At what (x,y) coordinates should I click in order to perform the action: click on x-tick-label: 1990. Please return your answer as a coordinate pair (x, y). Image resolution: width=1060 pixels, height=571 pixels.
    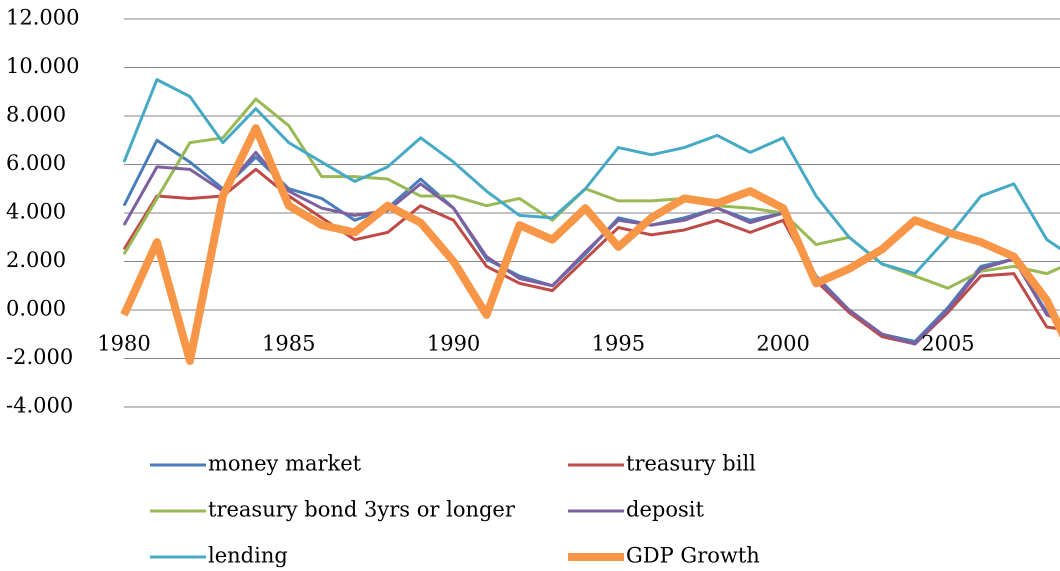
    Looking at the image, I should click on (453, 344).